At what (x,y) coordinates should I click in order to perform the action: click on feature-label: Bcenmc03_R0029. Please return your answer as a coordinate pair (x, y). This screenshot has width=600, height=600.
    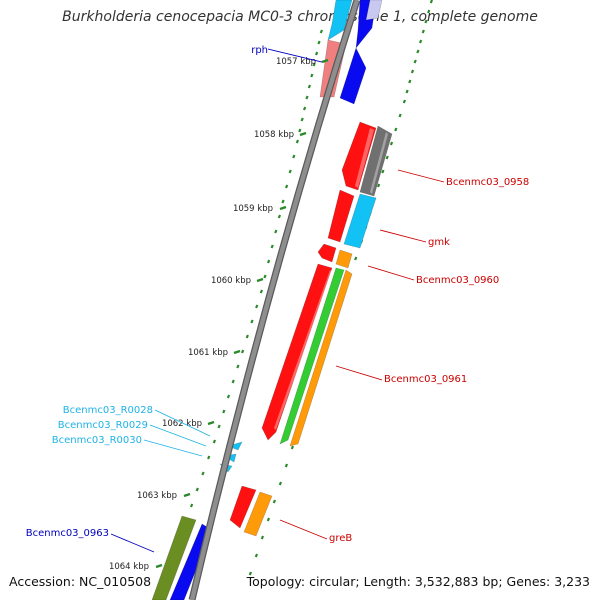
    Looking at the image, I should click on (103, 425).